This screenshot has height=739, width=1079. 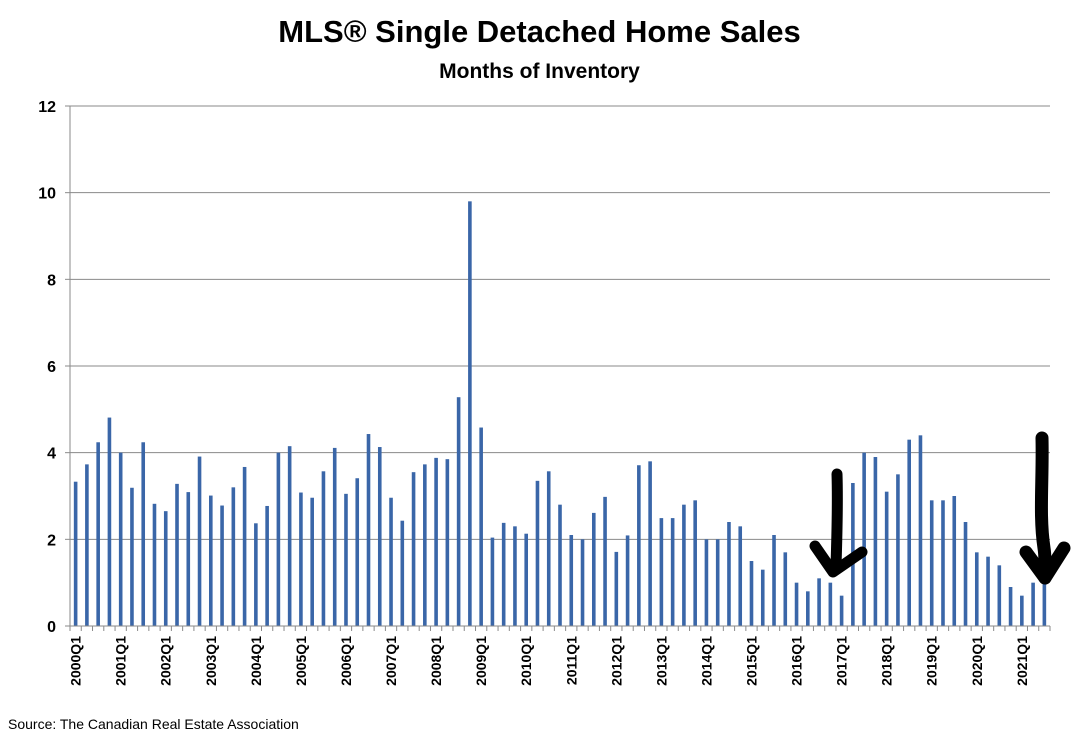 I want to click on arrow-2021Q3-head, so click(x=1045, y=563).